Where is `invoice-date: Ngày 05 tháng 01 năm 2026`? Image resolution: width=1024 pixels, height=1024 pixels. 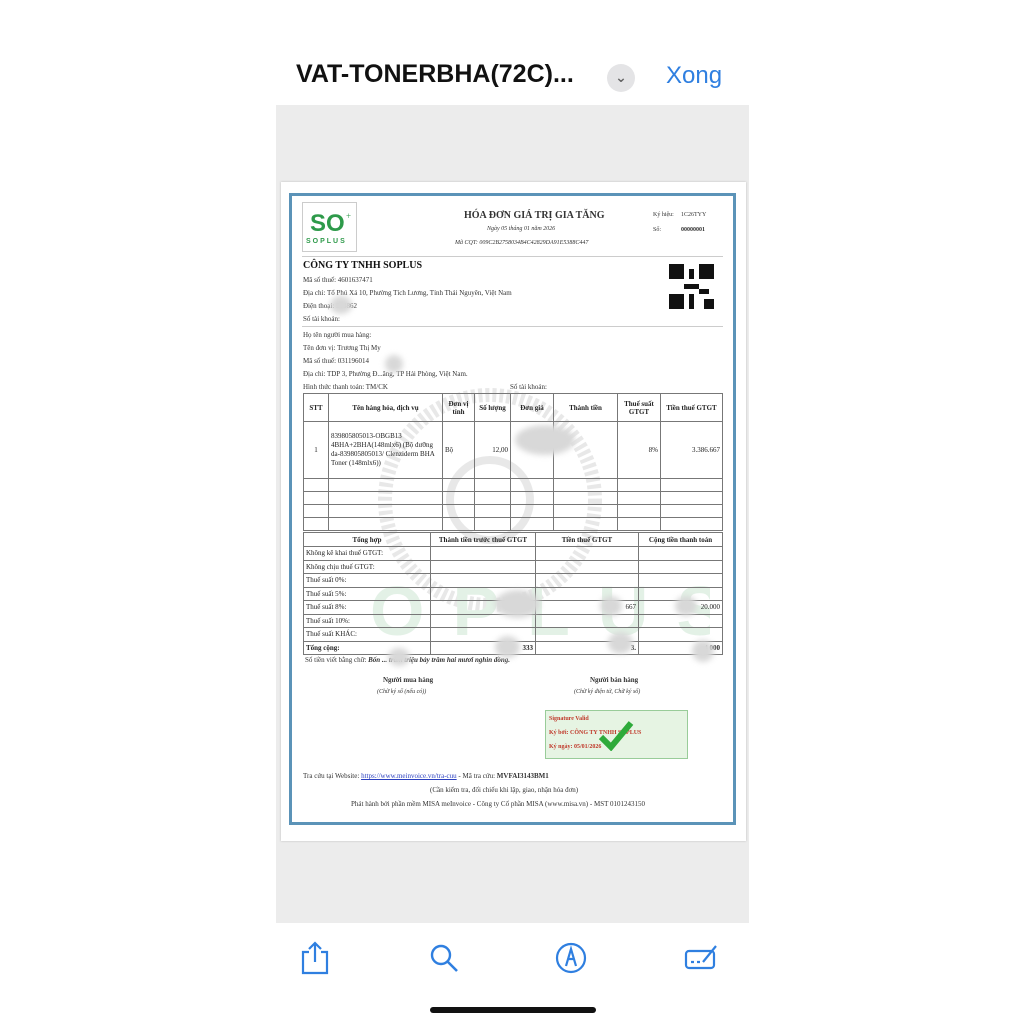 invoice-date: Ngày 05 tháng 01 năm 2026 is located at coordinates (521, 229).